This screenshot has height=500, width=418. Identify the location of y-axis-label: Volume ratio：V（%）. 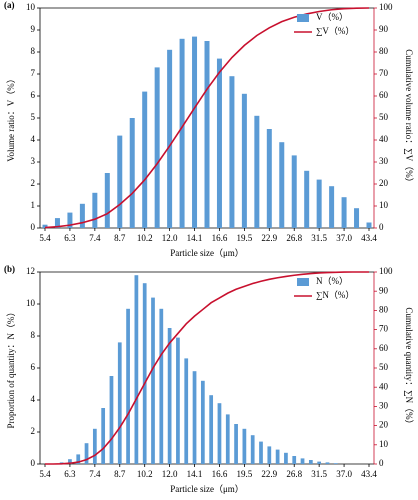
(11, 118).